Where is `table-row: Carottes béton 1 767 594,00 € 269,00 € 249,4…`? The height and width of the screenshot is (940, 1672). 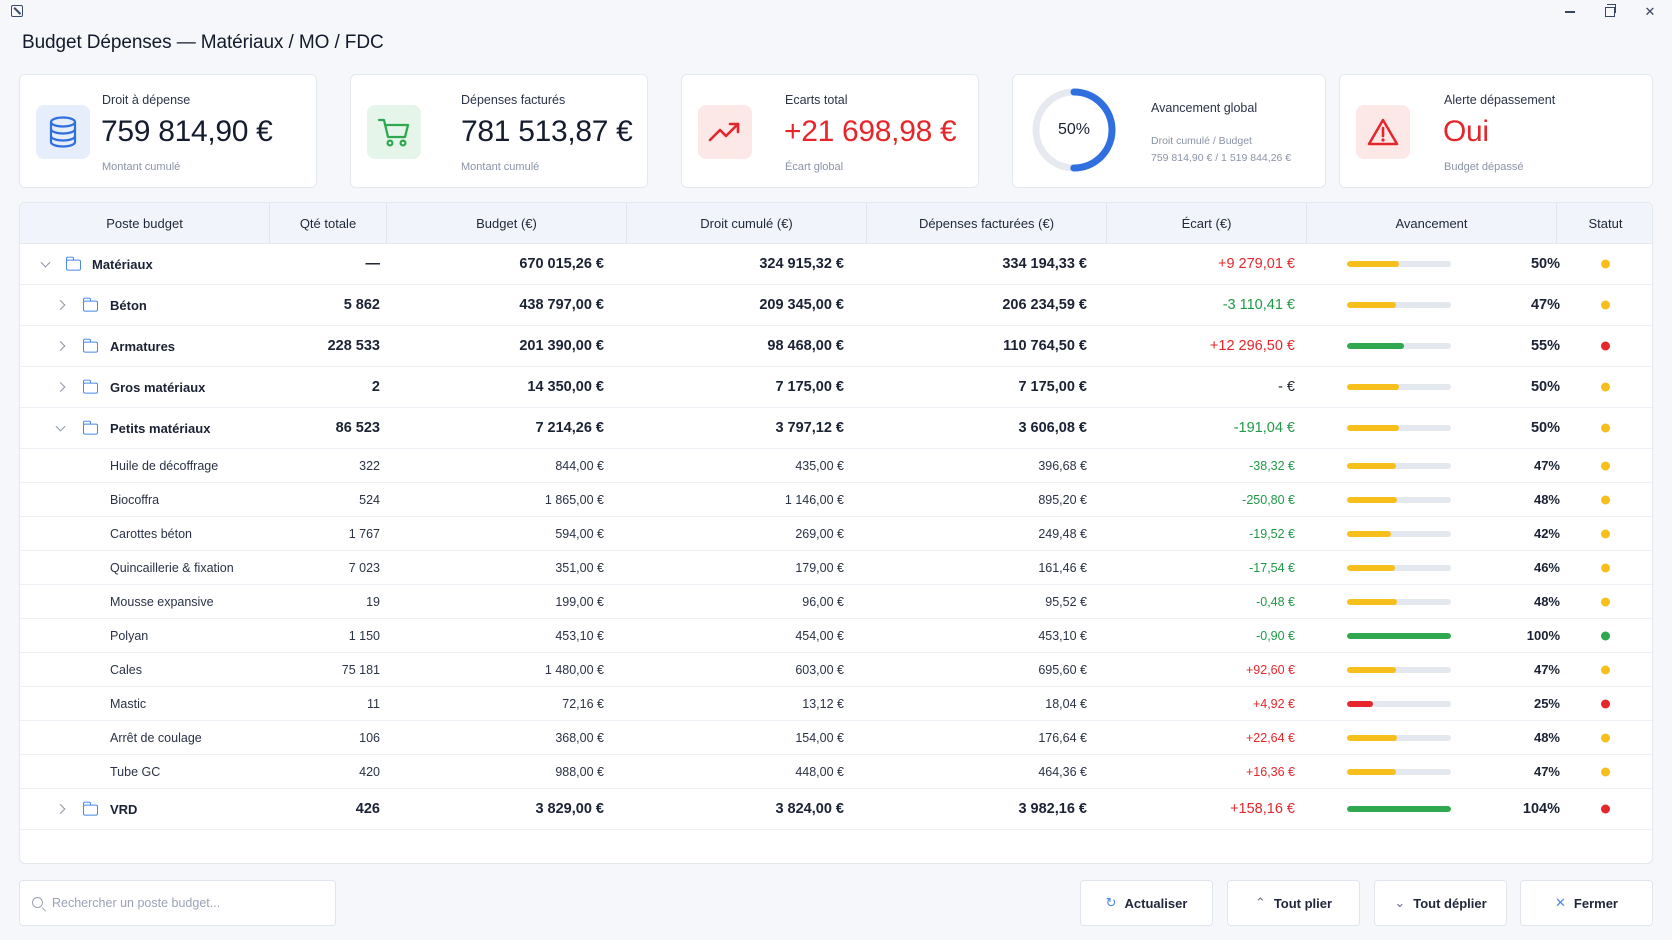 table-row: Carottes béton 1 767 594,00 € 269,00 € 249,4… is located at coordinates (836, 534).